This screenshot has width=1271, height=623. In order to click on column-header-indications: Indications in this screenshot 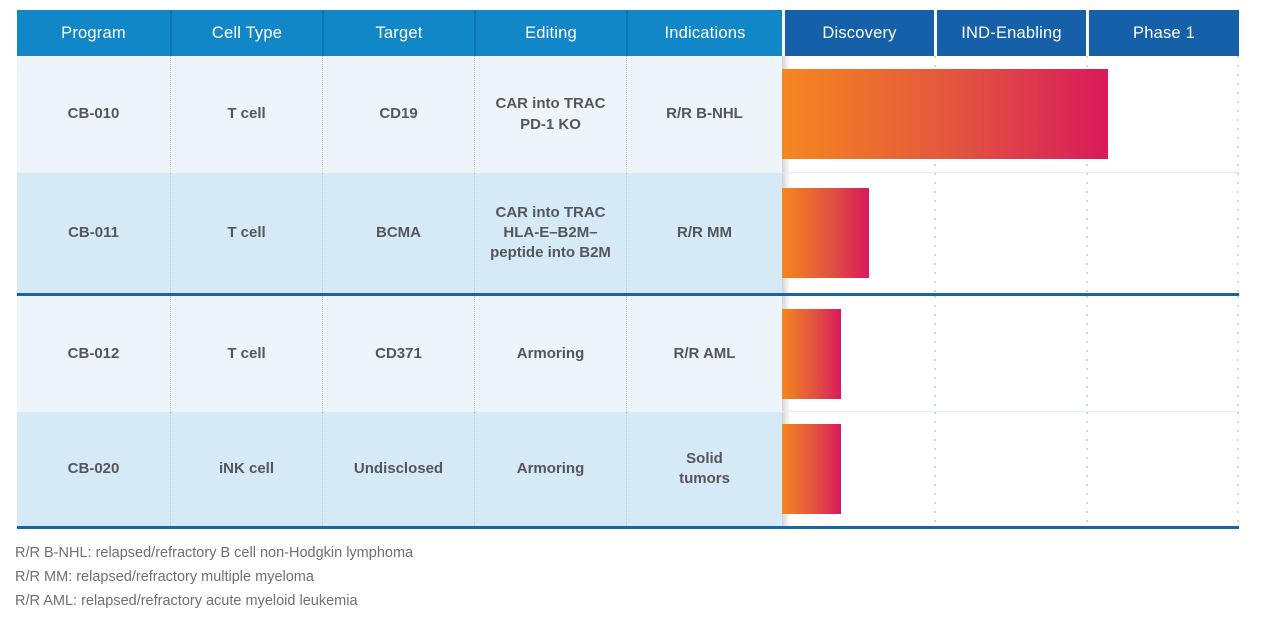, I will do `click(704, 33)`.